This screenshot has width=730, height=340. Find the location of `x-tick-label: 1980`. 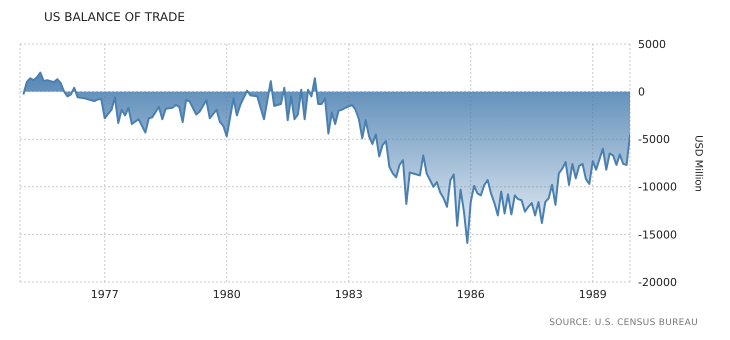

x-tick-label: 1980 is located at coordinates (226, 294).